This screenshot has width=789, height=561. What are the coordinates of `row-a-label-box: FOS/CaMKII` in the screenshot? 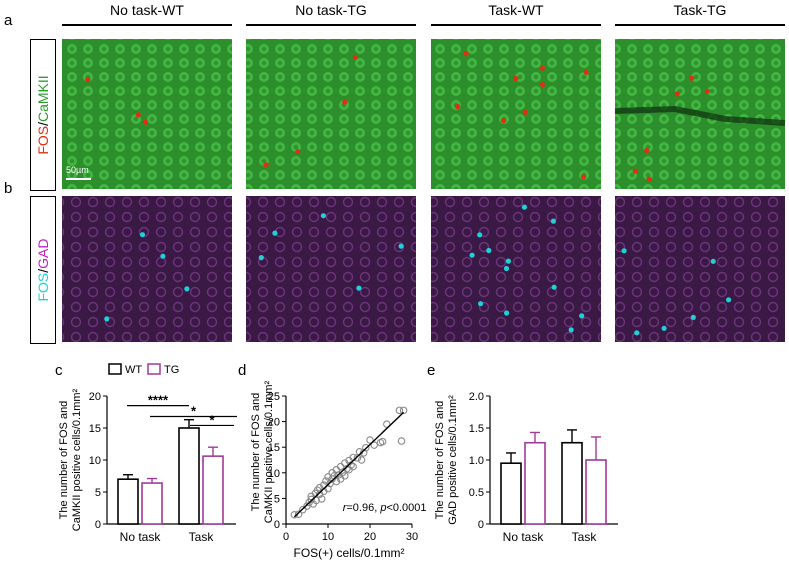 It's located at (43, 115).